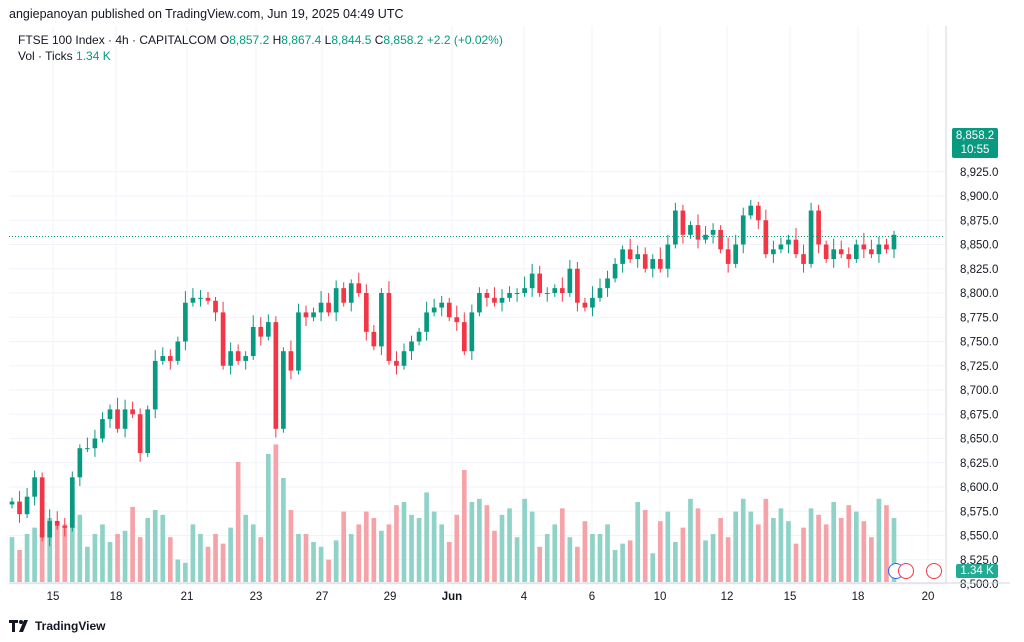  Describe the element at coordinates (452, 597) in the screenshot. I see `x-tick-label: Jun` at that location.